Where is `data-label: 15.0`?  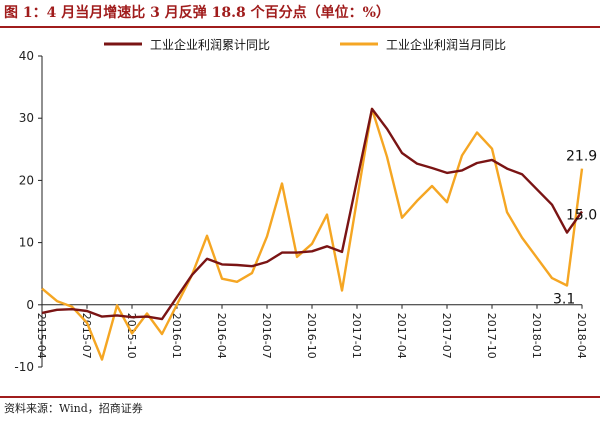 data-label: 15.0 is located at coordinates (581, 216).